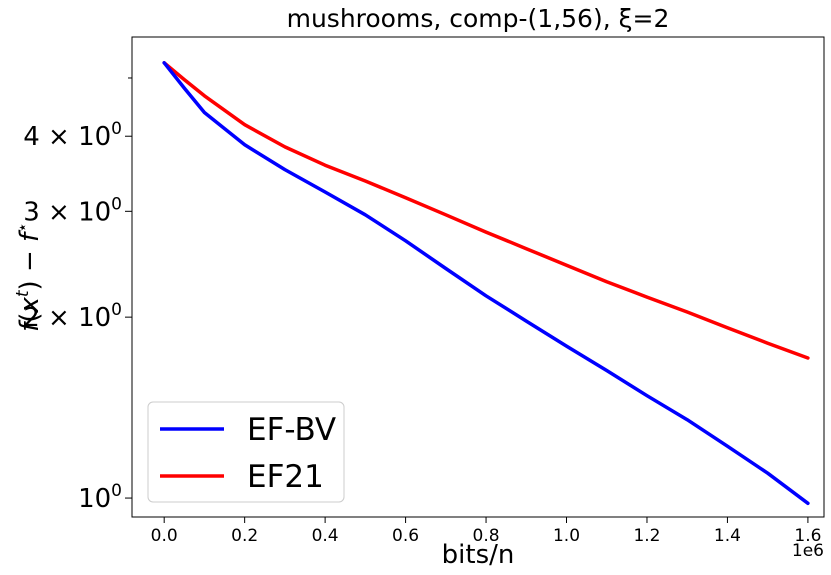 This screenshot has height=575, width=831. I want to click on y-tick-base: 2 × 10, so click(67, 318).